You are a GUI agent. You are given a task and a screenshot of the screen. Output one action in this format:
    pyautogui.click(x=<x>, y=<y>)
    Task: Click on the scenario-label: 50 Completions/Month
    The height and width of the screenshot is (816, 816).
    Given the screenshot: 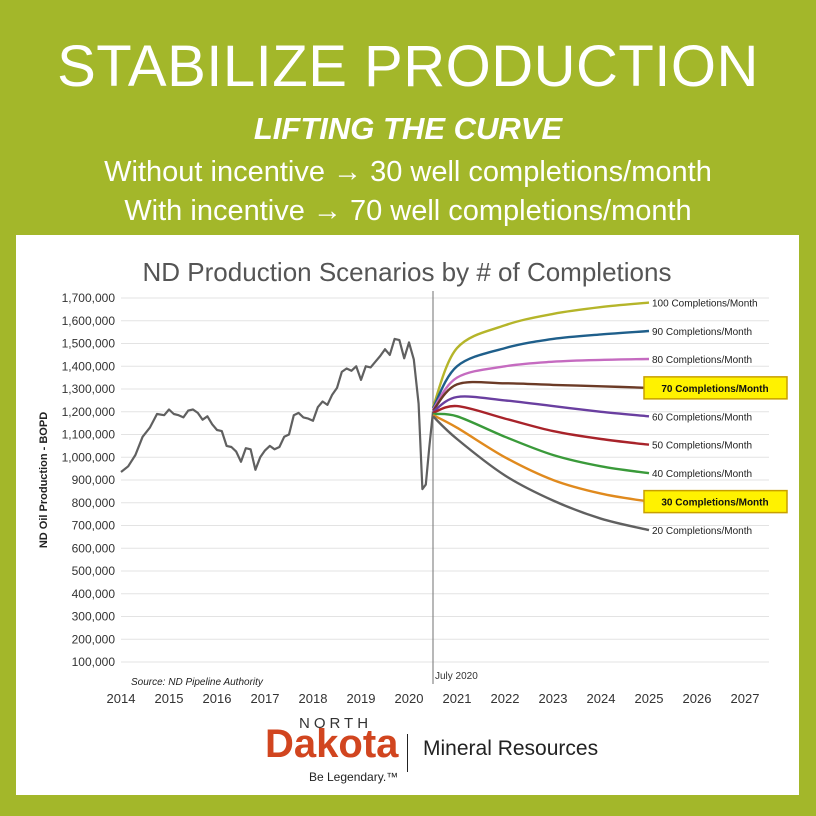 What is the action you would take?
    pyautogui.click(x=702, y=446)
    